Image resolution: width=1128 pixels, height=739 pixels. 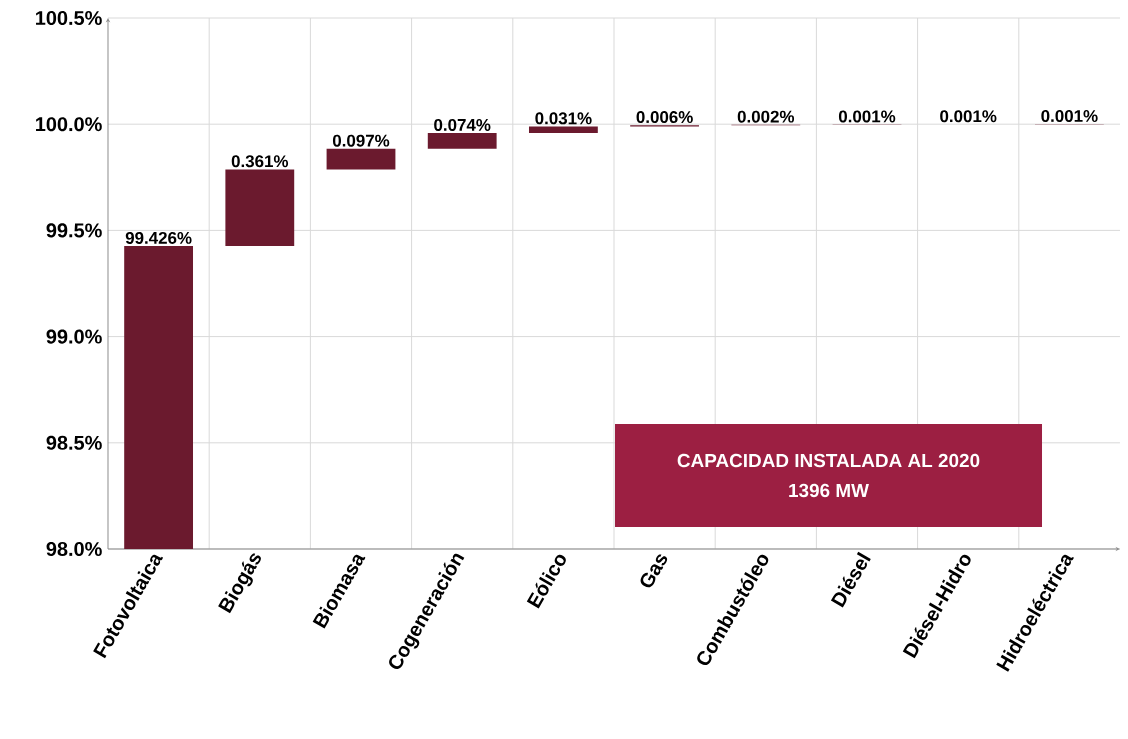 What do you see at coordinates (766, 116) in the screenshot?
I see `data-label: 0.002%` at bounding box center [766, 116].